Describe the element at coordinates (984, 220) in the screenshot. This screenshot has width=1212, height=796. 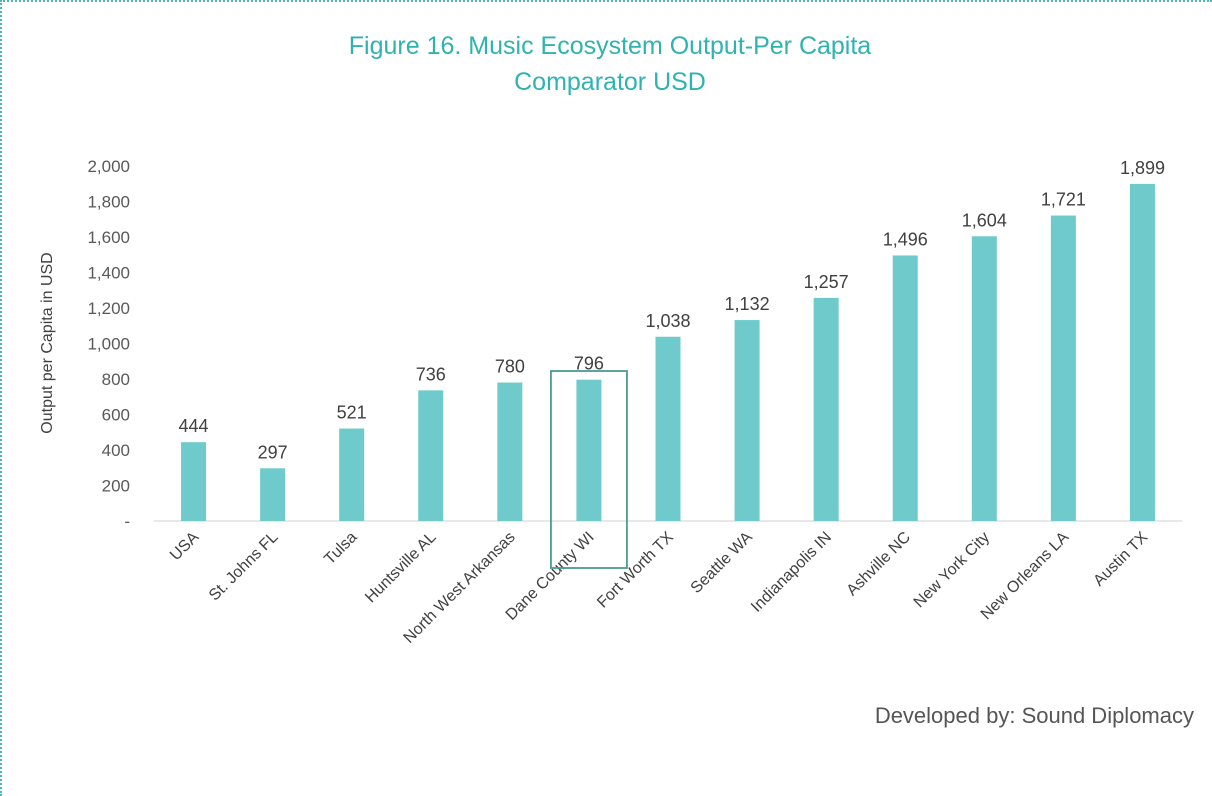
I see `data-label: 1,604` at that location.